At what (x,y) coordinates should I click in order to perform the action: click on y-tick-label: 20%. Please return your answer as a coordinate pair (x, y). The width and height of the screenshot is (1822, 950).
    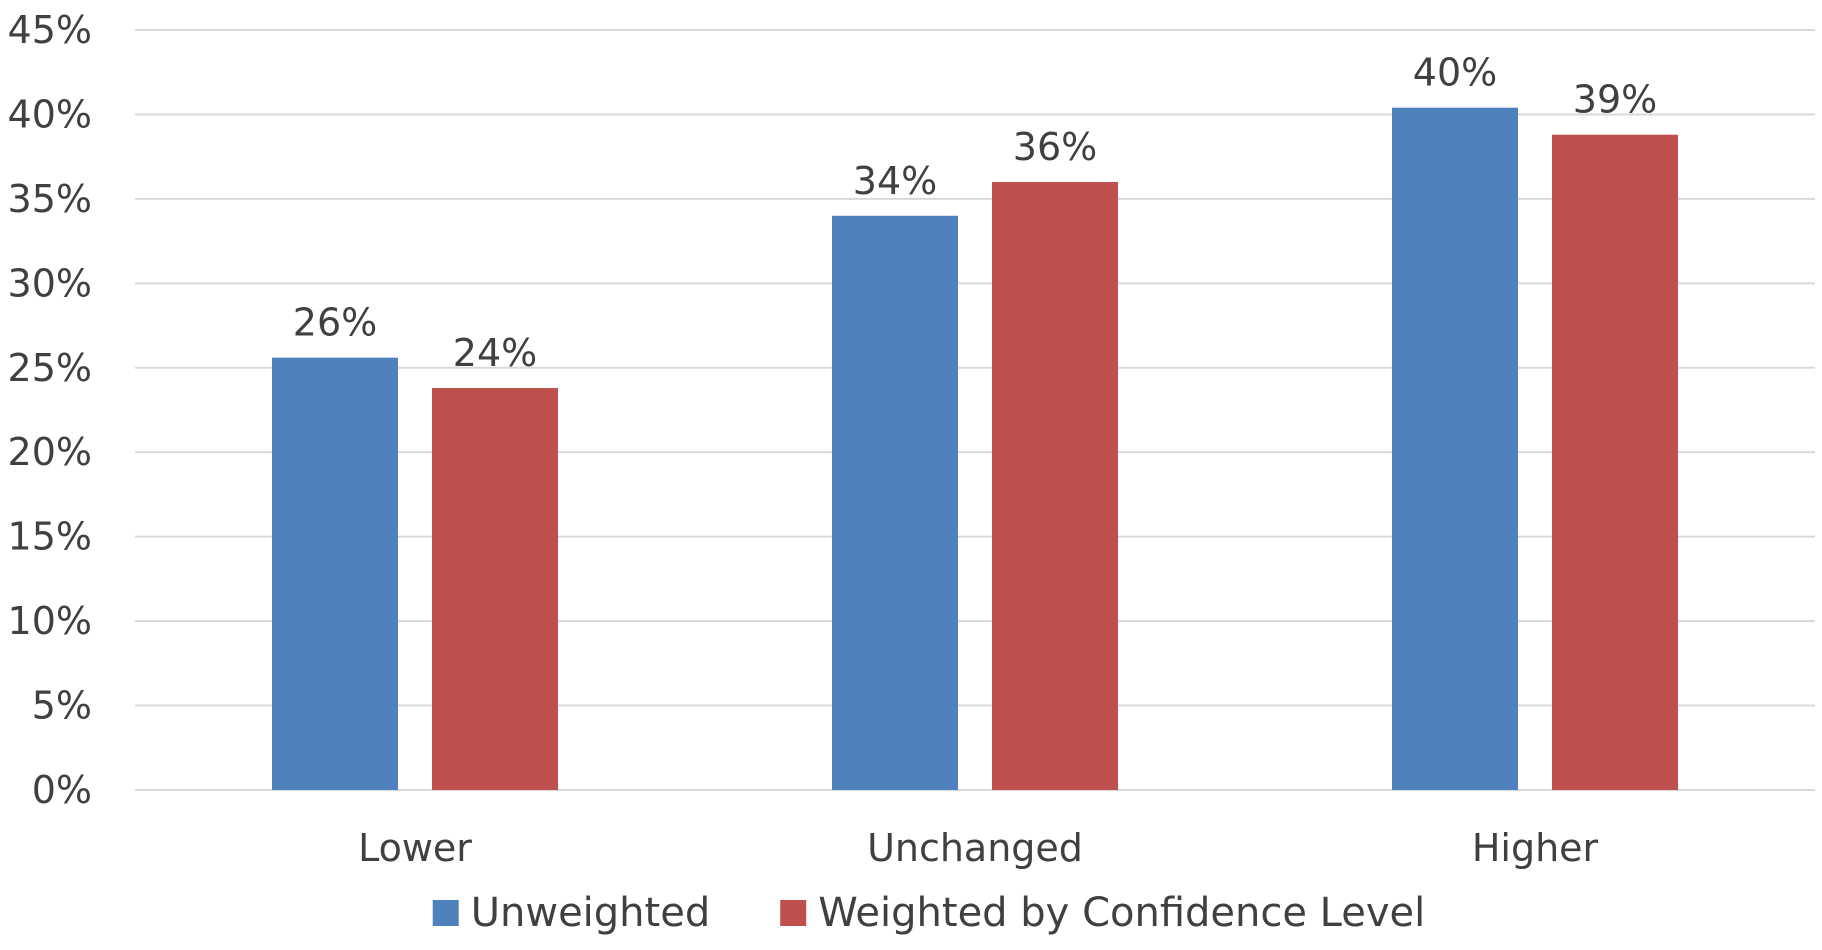
    Looking at the image, I should click on (50, 452).